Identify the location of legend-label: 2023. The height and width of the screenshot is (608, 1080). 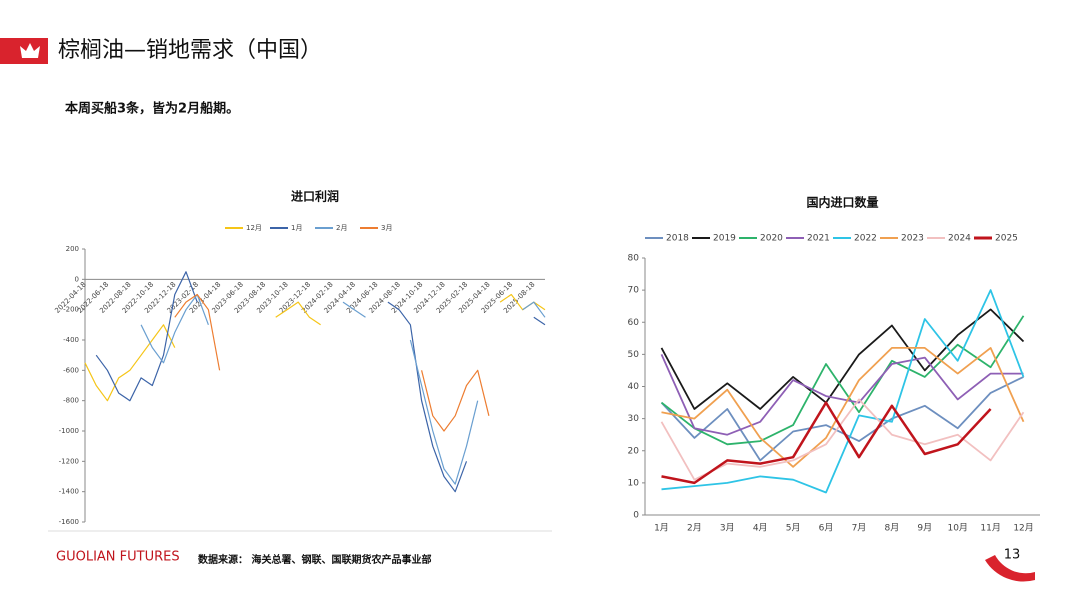
(912, 239).